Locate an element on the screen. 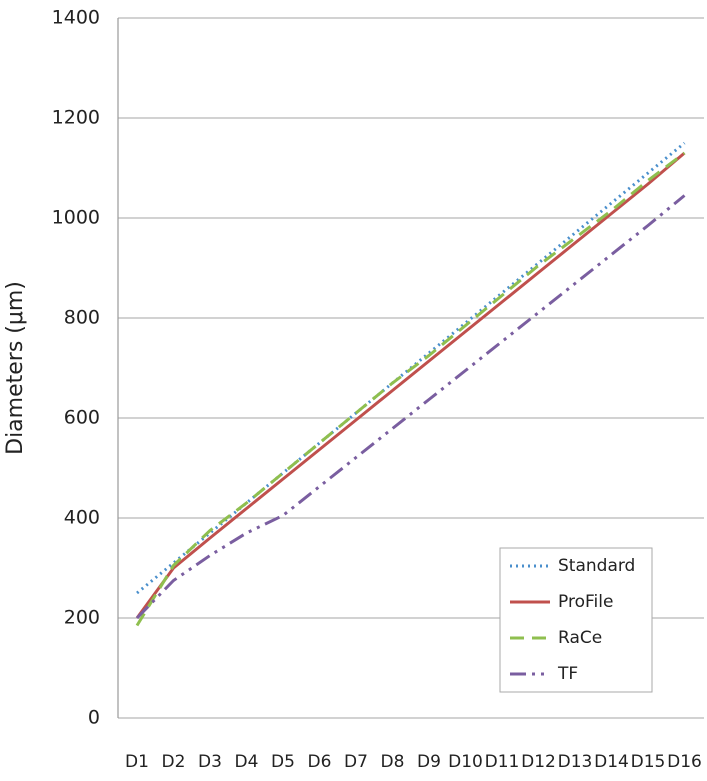  y-tick-label: 1200 is located at coordinates (76, 118).